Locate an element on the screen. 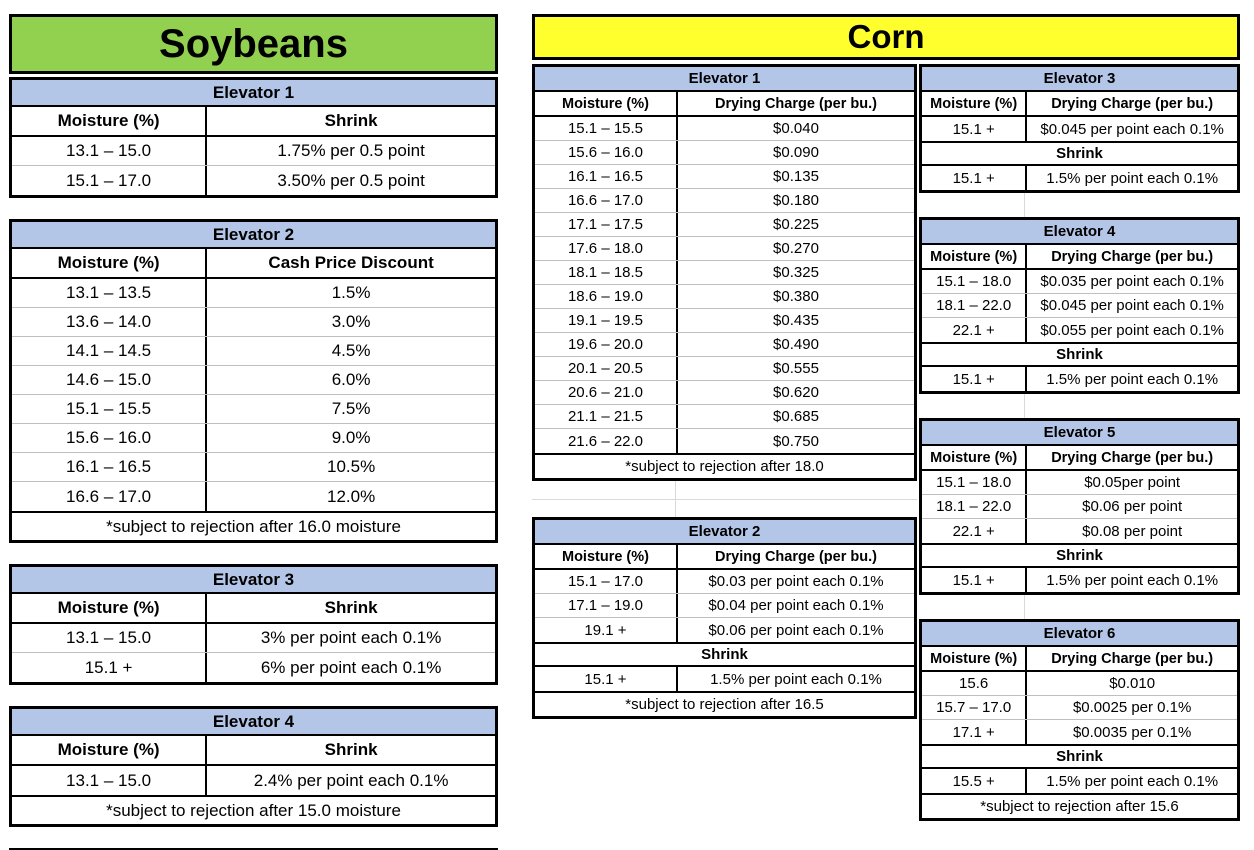  value-cell: $0.03 per point each 0.1% is located at coordinates (796, 581).